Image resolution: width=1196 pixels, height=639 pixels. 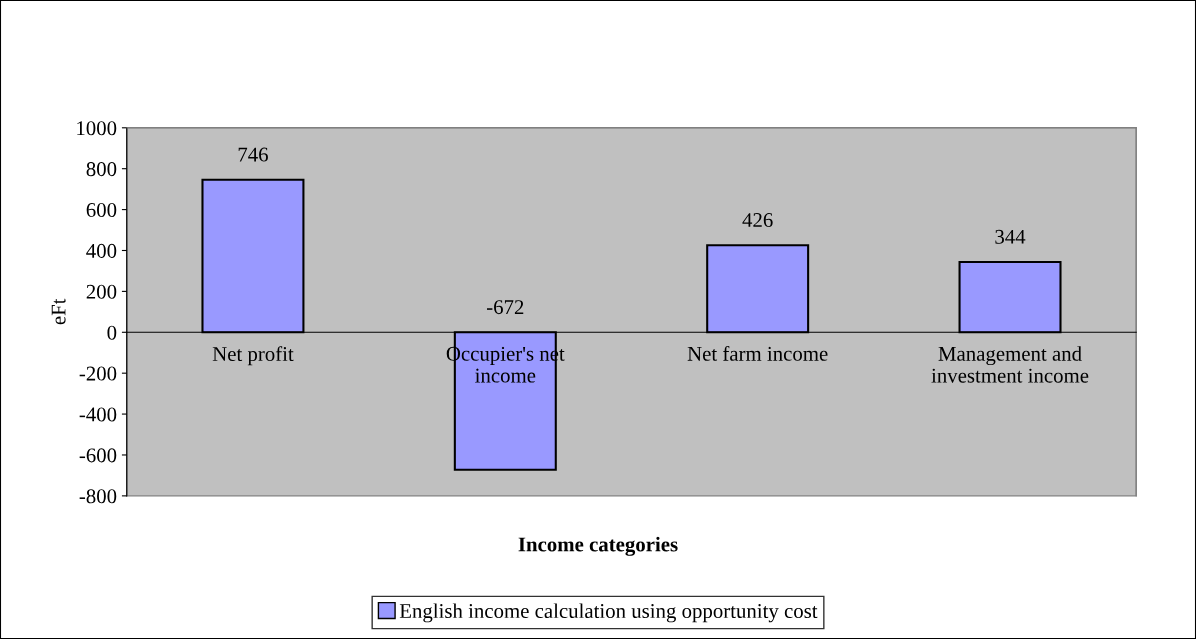 What do you see at coordinates (253, 356) in the screenshot?
I see `x-tick-label: Net profit` at bounding box center [253, 356].